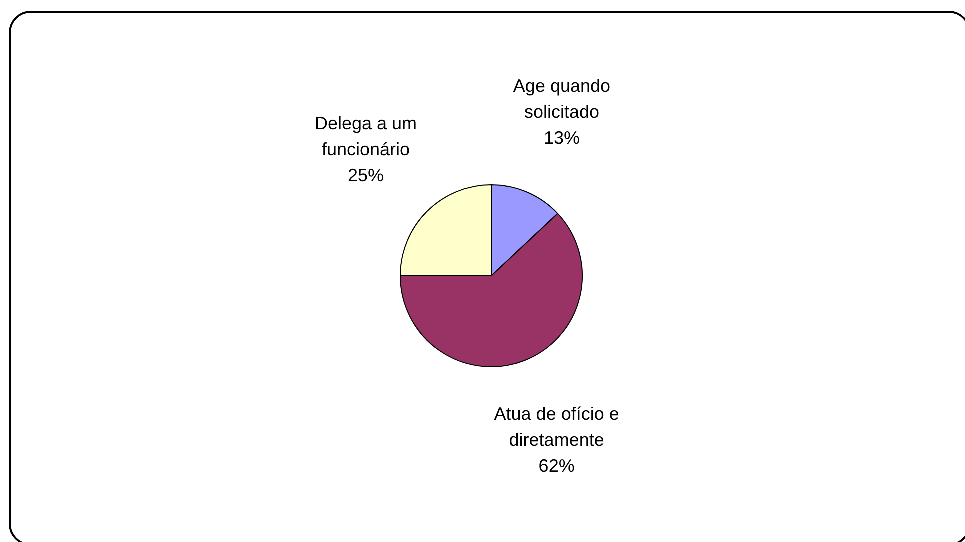 The image size is (965, 542). What do you see at coordinates (366, 136) in the screenshot?
I see `slice-label: Delega a um funcionário` at bounding box center [366, 136].